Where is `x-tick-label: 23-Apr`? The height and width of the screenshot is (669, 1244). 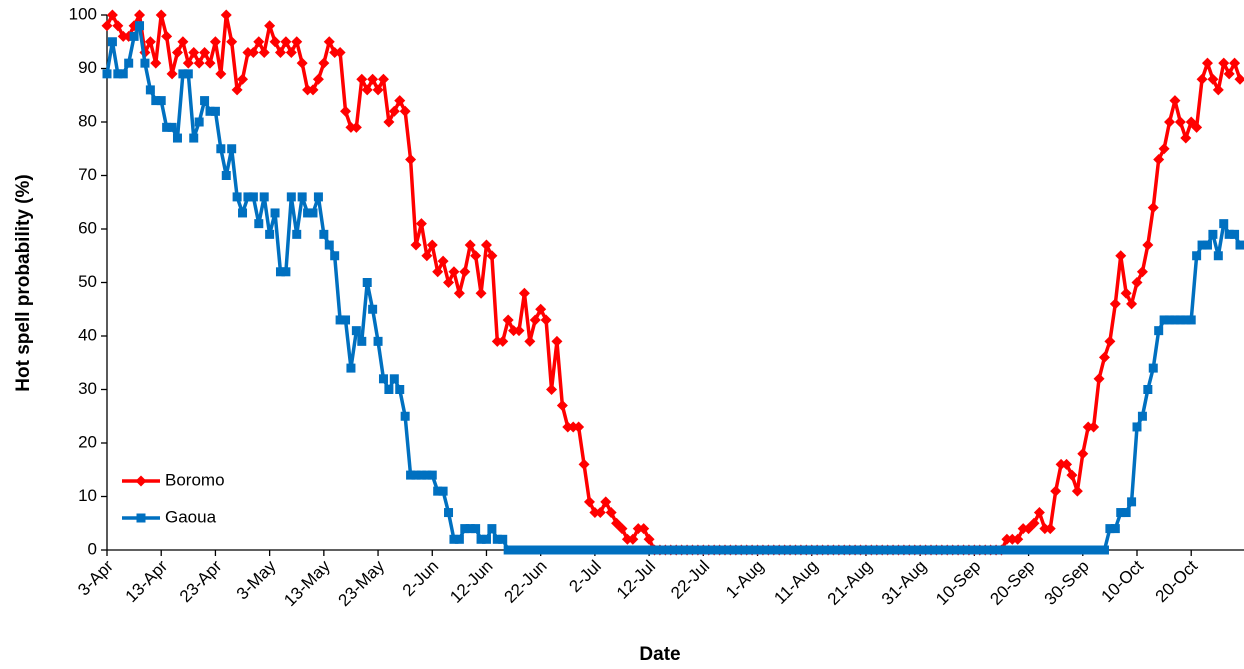 x-tick-label: 23-Apr is located at coordinates (201, 581).